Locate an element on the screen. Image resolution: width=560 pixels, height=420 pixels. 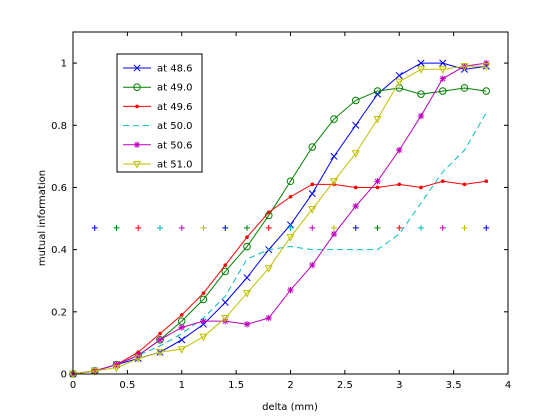
x-axis-label: delta (mm) is located at coordinates (290, 407).